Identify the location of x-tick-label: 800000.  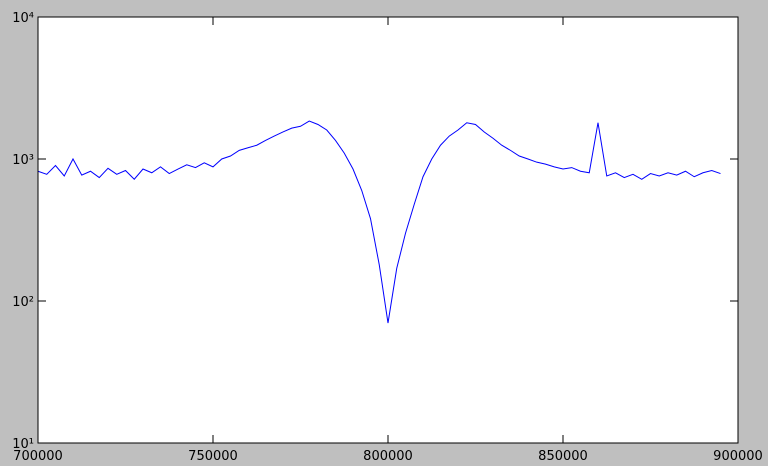
(388, 456).